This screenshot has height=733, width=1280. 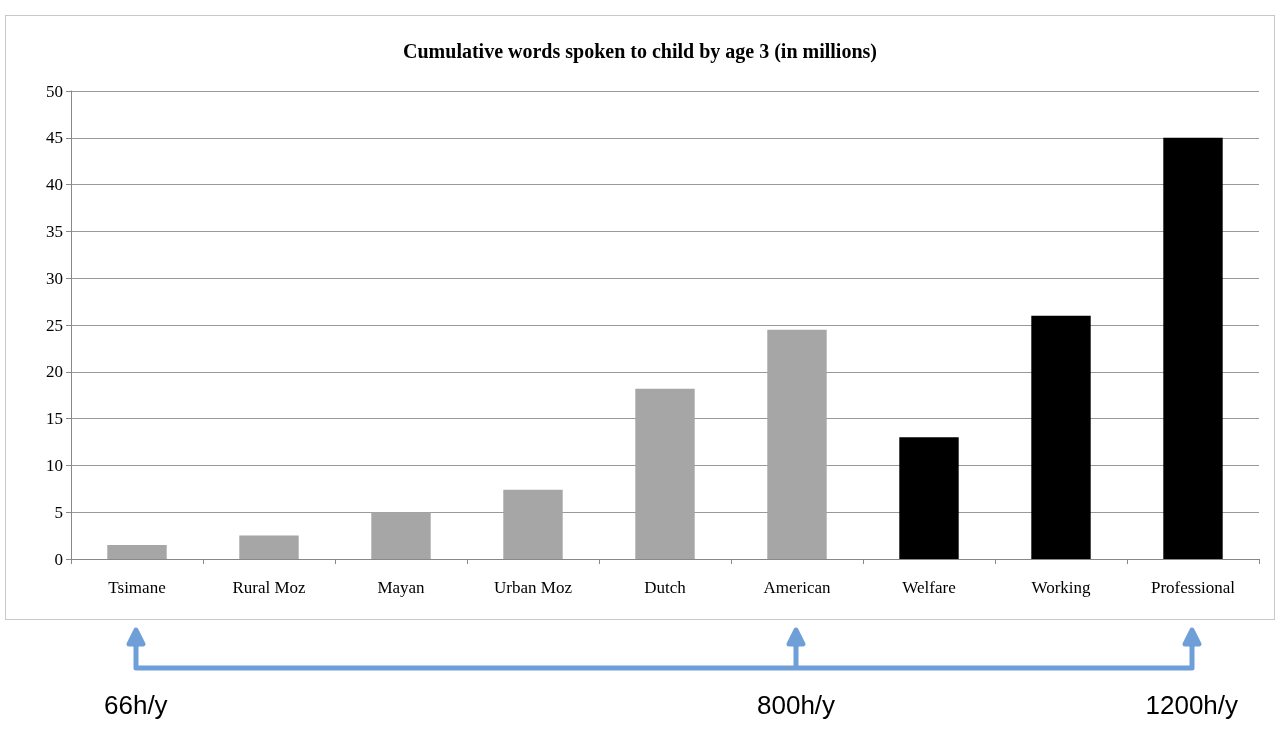 What do you see at coordinates (54, 185) in the screenshot?
I see `y-tick-label: 40` at bounding box center [54, 185].